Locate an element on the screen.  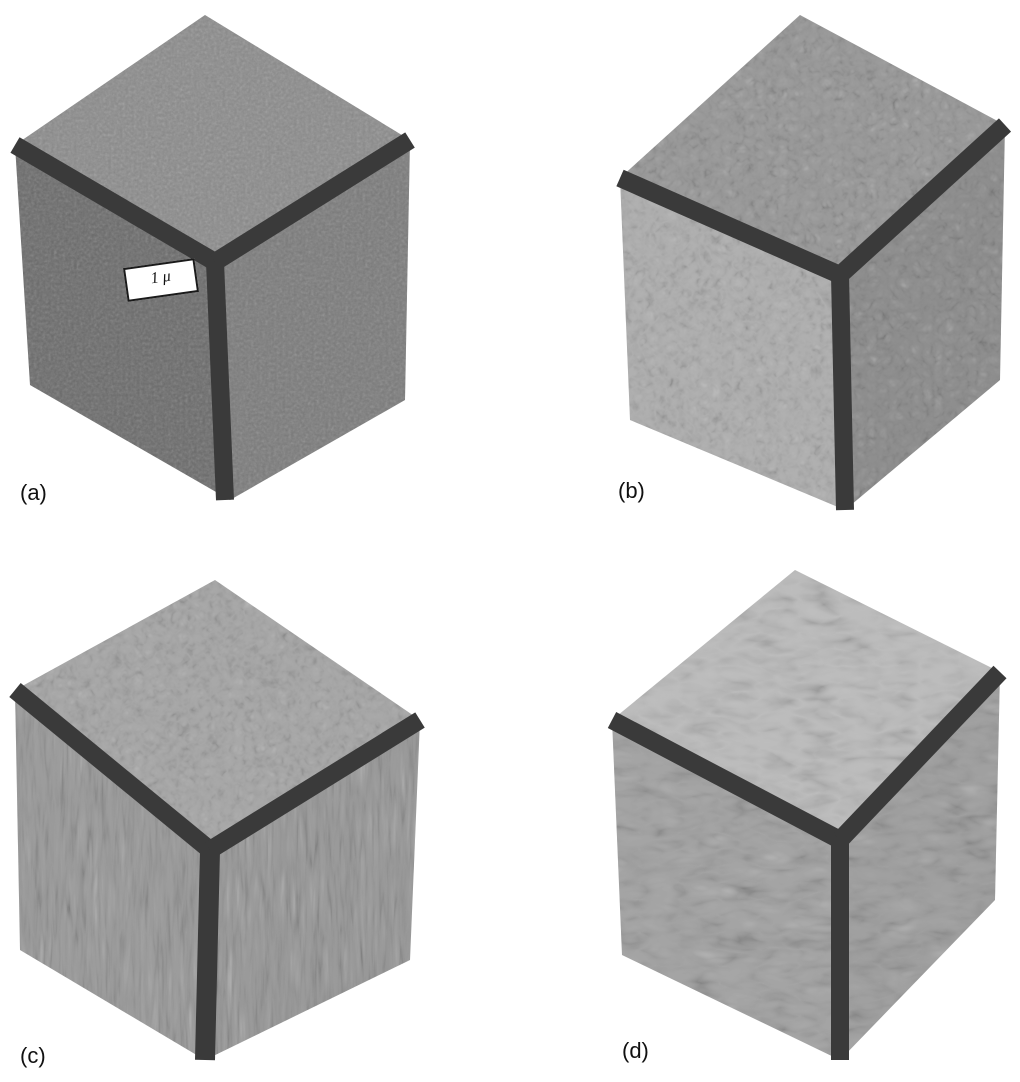
panel-label-d: (d) is located at coordinates (635, 1050).